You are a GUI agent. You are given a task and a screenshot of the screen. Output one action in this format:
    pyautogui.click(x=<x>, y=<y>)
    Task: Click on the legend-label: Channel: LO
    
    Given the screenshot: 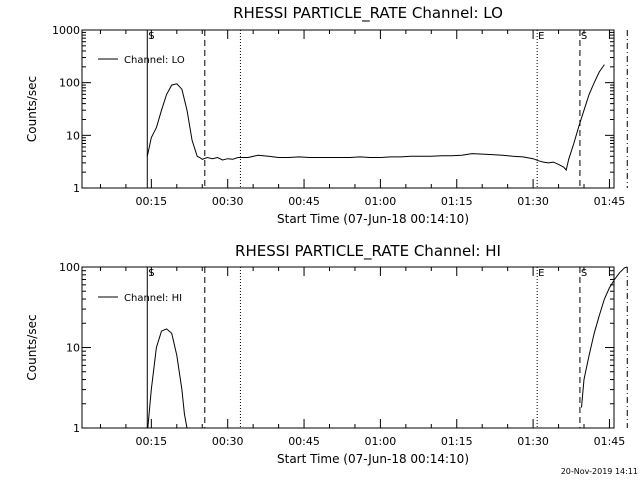 What is the action you would take?
    pyautogui.click(x=154, y=60)
    